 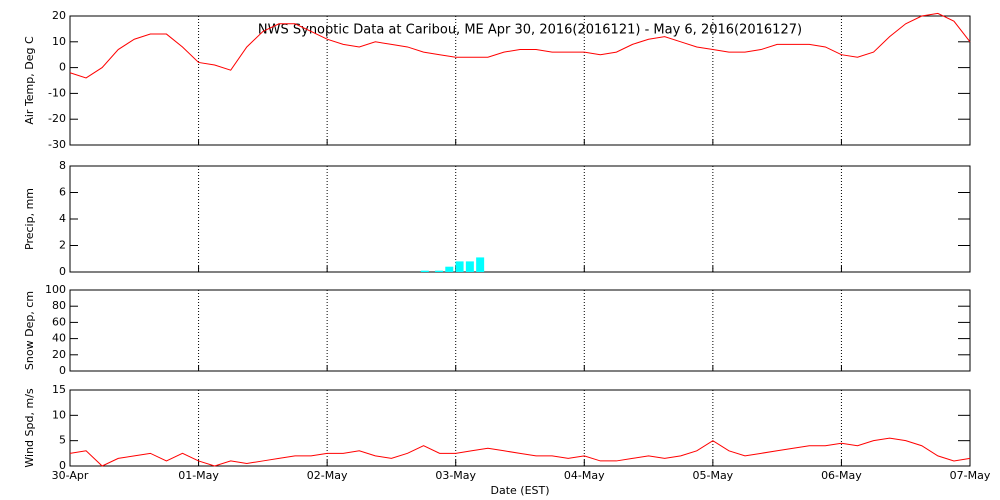 I want to click on y-tick-label: 15, so click(x=59, y=389).